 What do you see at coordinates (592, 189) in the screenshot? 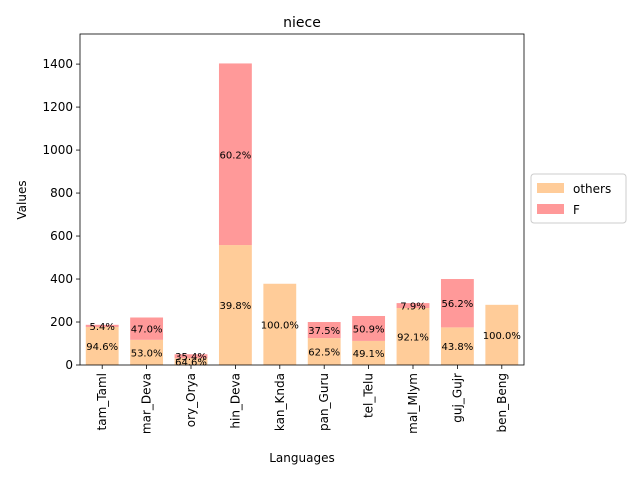
I see `legend-label-others: others` at bounding box center [592, 189].